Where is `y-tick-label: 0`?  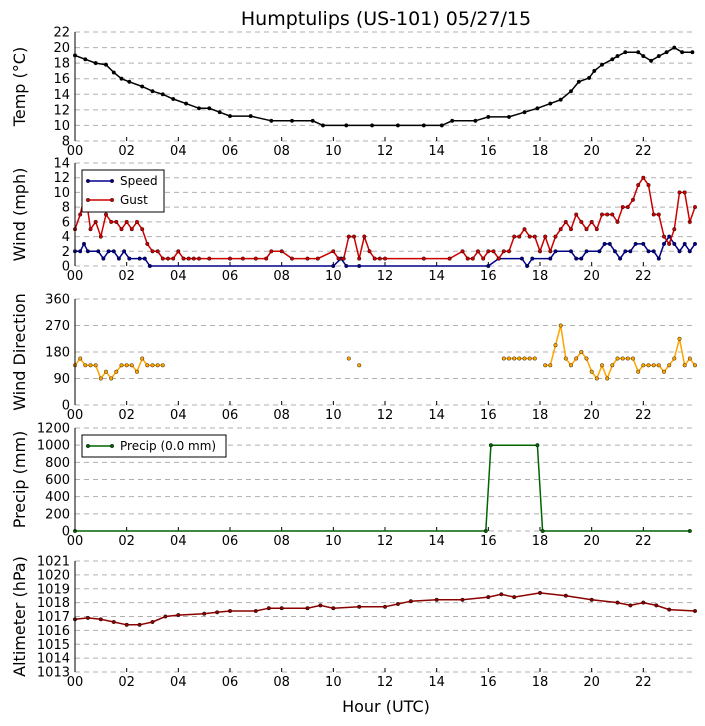
y-tick-label: 0 is located at coordinates (66, 532).